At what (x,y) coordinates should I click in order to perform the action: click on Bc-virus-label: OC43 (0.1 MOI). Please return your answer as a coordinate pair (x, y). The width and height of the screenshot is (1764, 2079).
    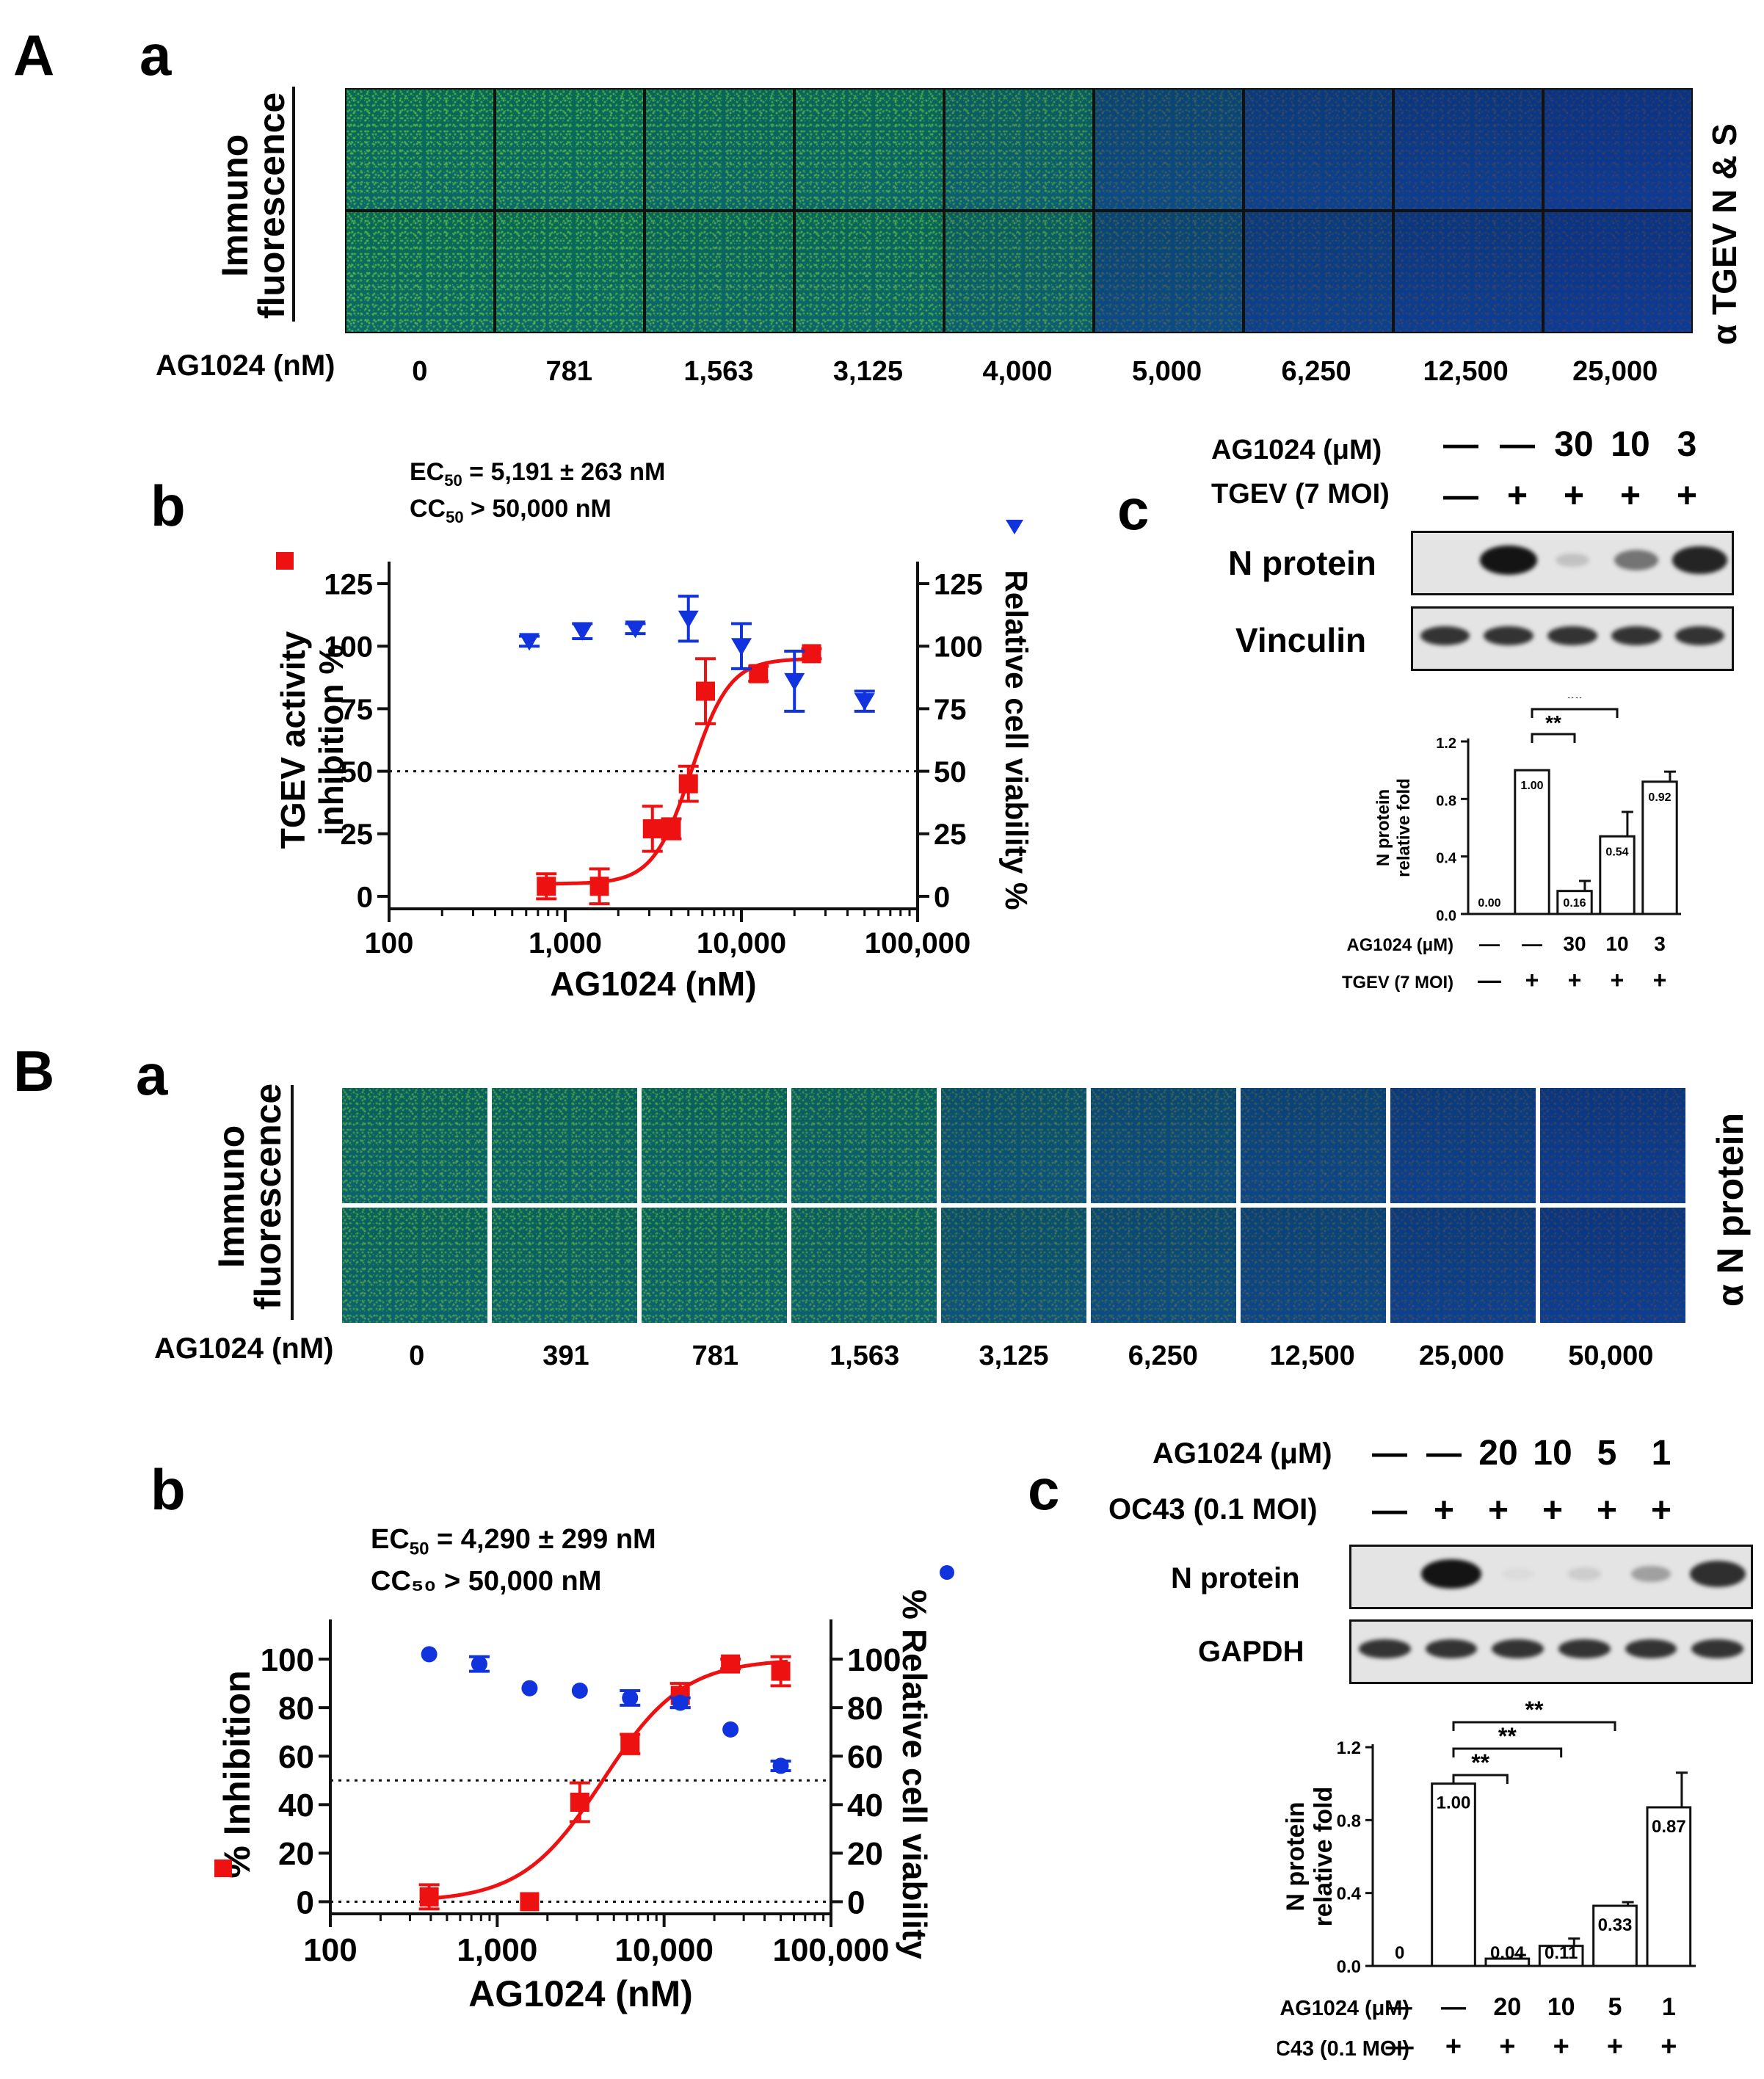
    Looking at the image, I should click on (1213, 1509).